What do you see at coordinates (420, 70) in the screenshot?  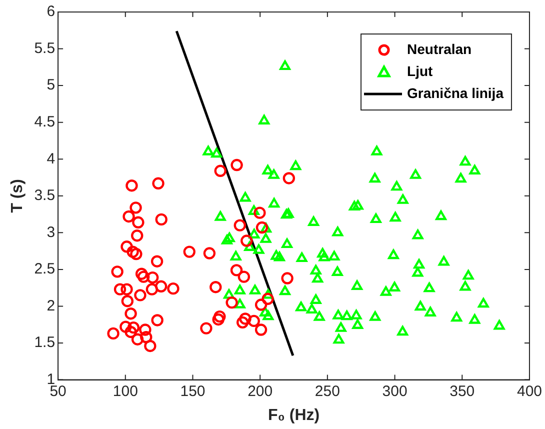 I see `legend-label: Ljut` at bounding box center [420, 70].